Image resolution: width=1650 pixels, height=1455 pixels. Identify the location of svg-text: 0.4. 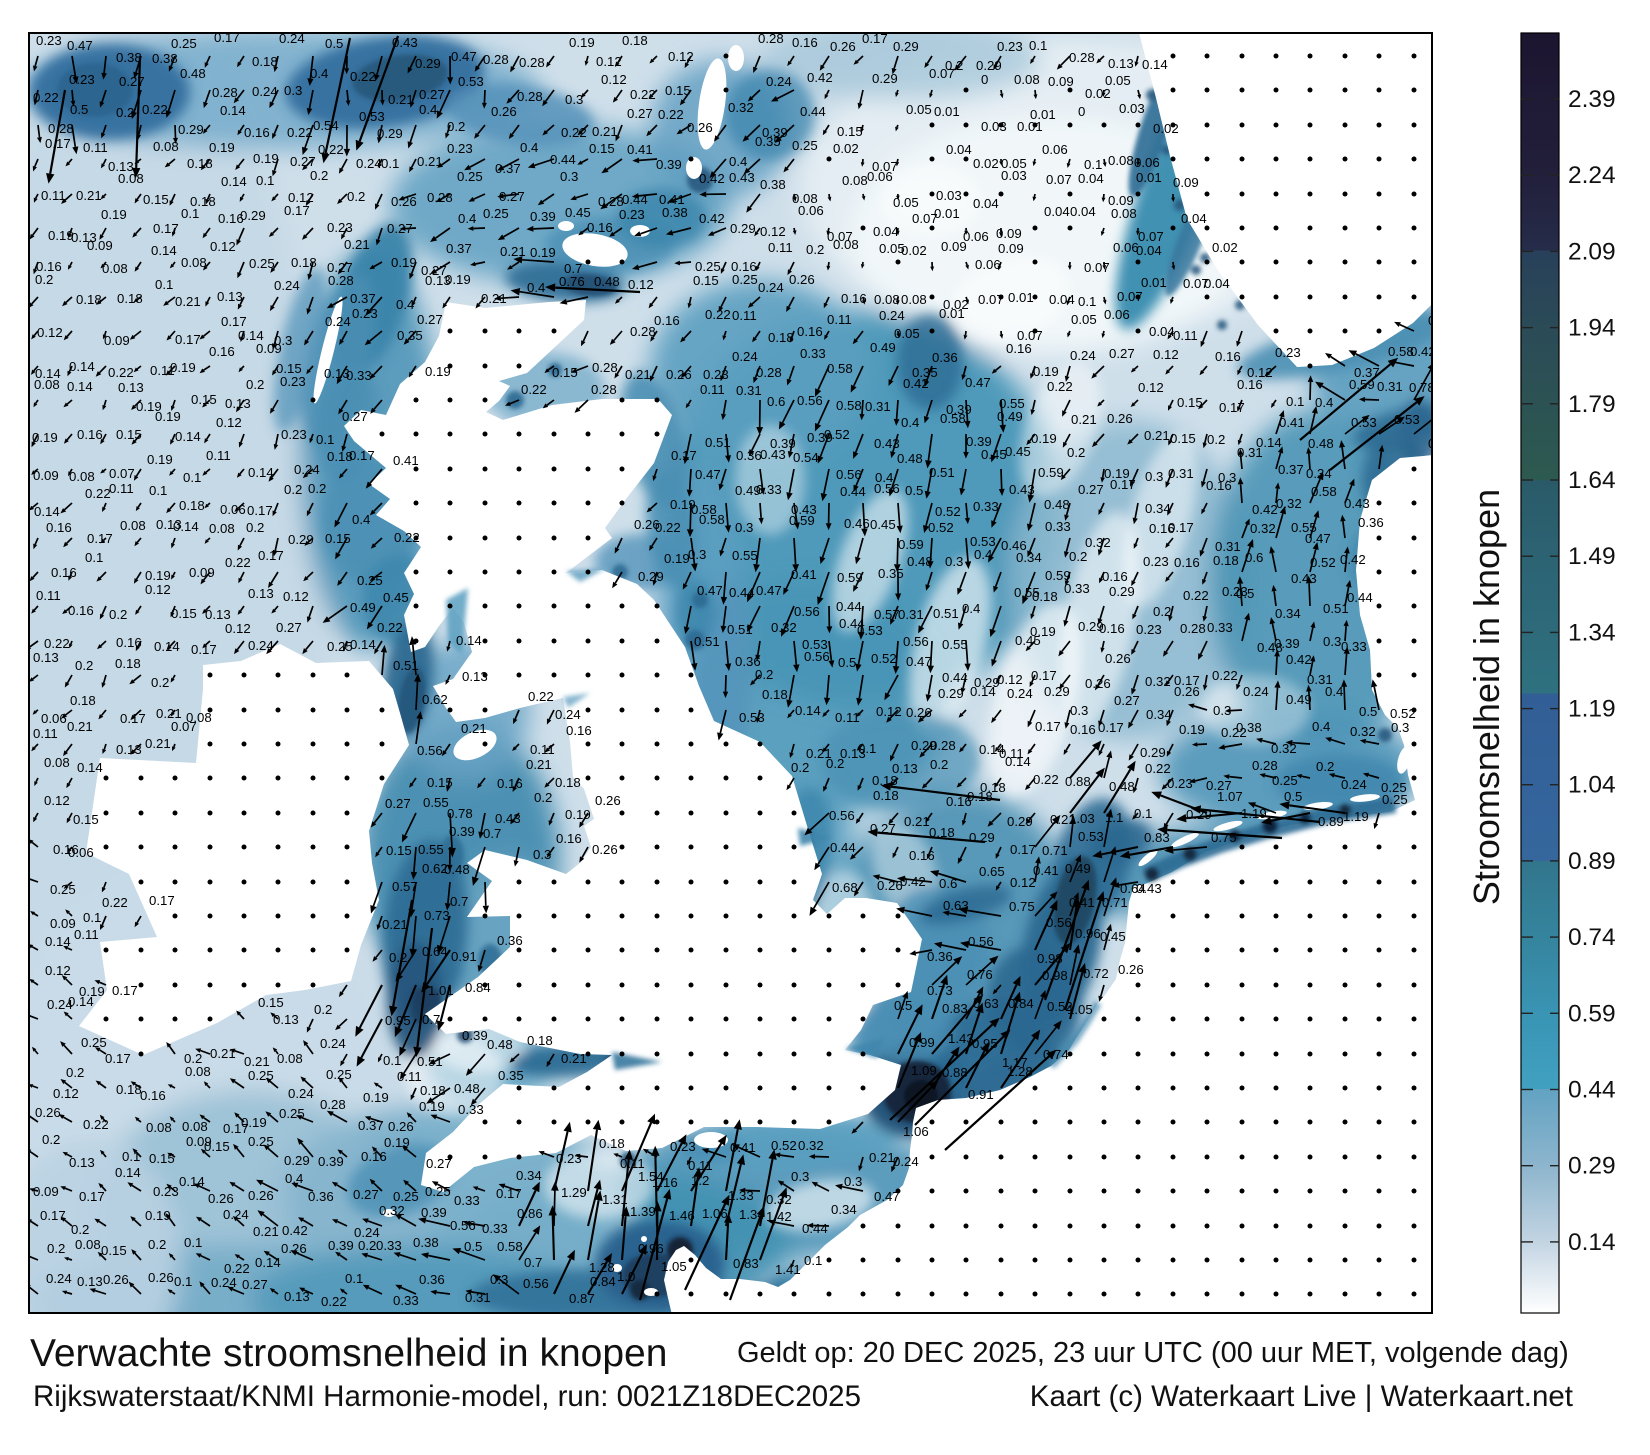
(361, 519).